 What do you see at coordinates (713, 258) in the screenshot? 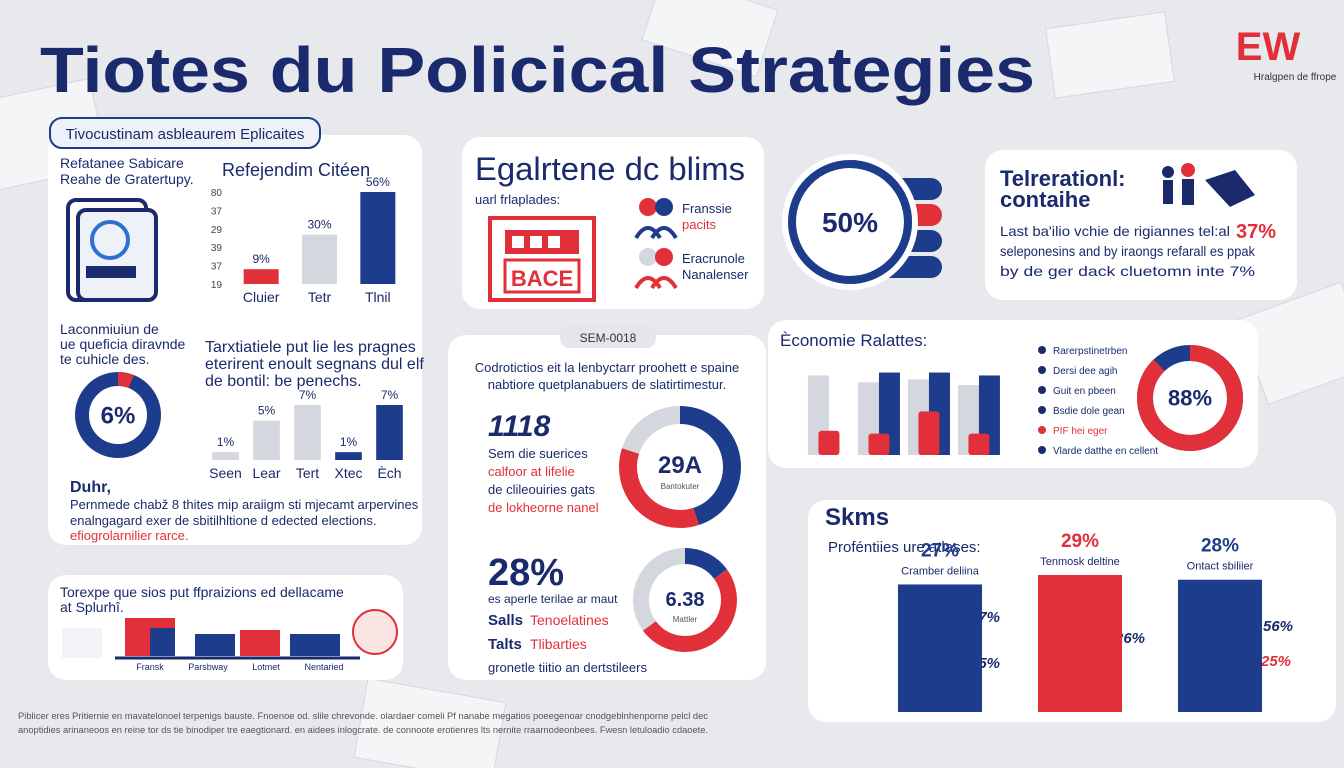
I see `legend-text: Eracrunole` at bounding box center [713, 258].